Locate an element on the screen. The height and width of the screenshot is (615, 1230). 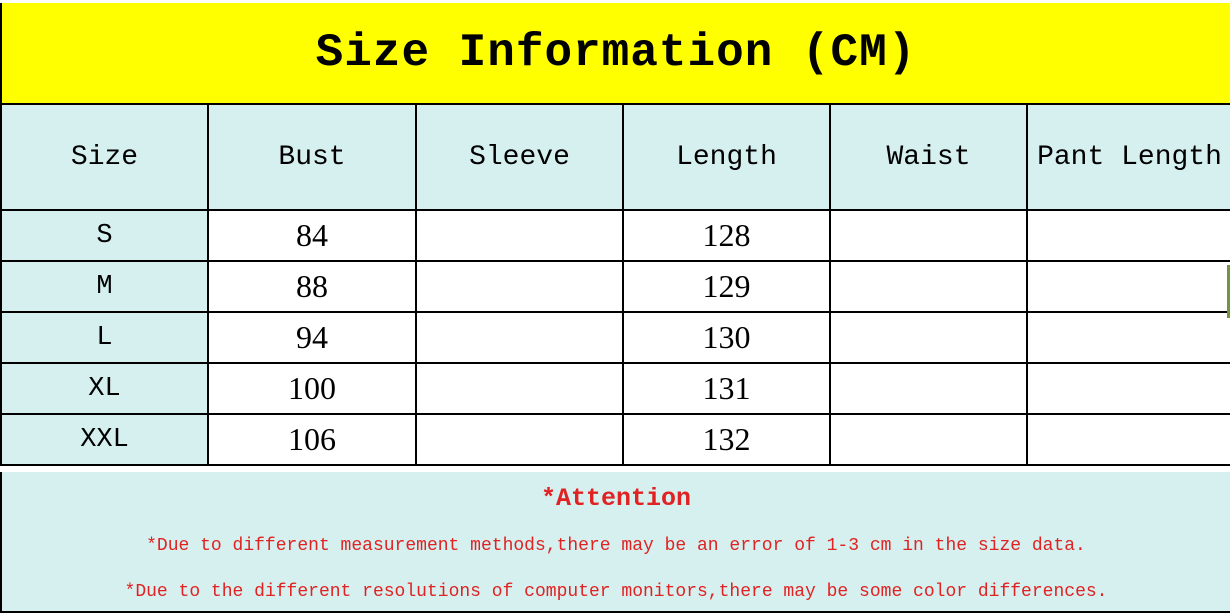
length-cell: 128 is located at coordinates (726, 235).